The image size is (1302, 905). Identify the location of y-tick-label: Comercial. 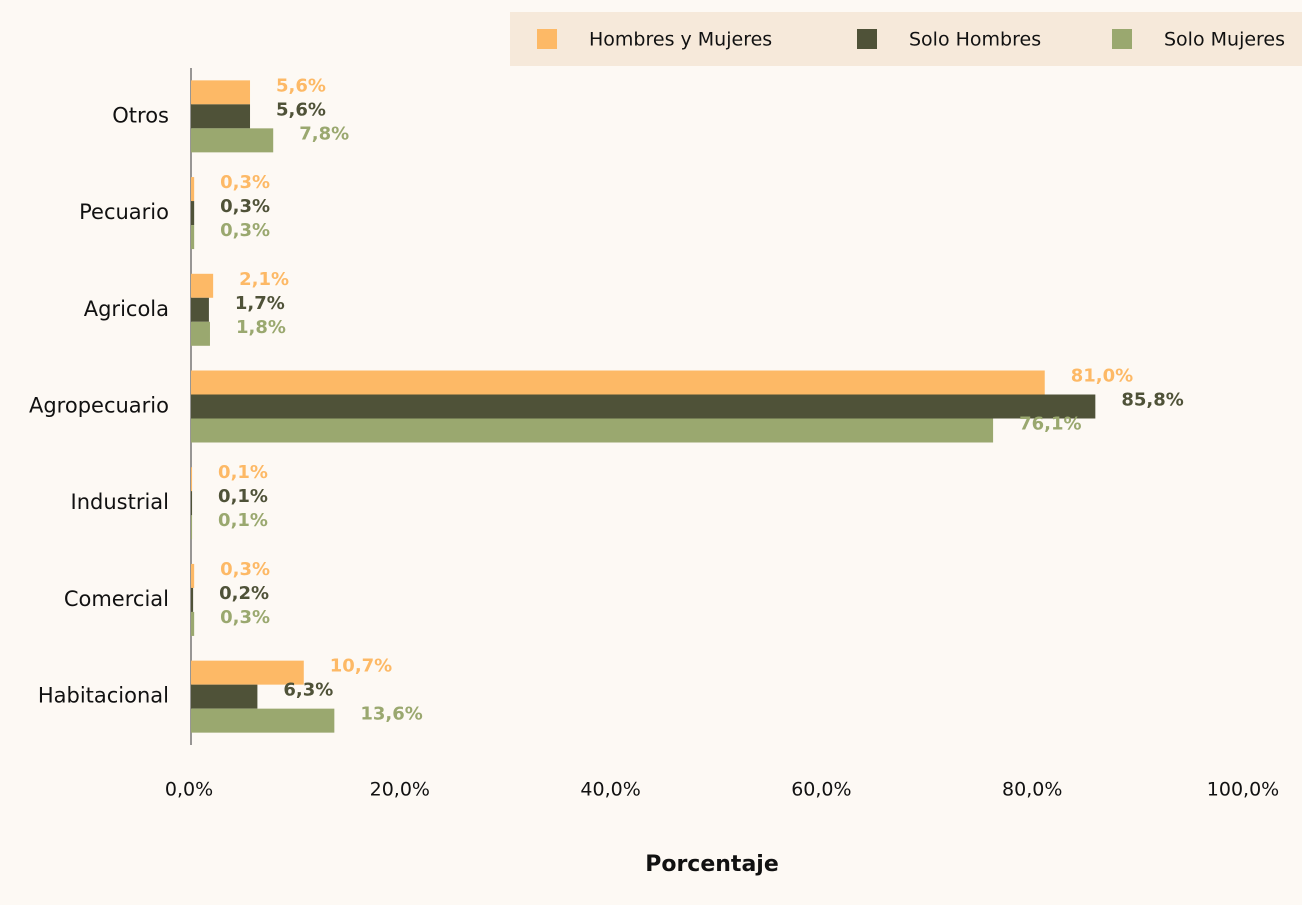
(116, 599).